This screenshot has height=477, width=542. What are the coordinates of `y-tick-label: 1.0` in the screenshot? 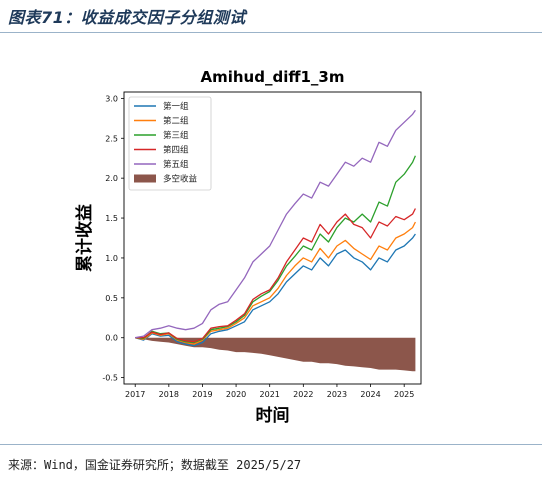 It's located at (111, 258).